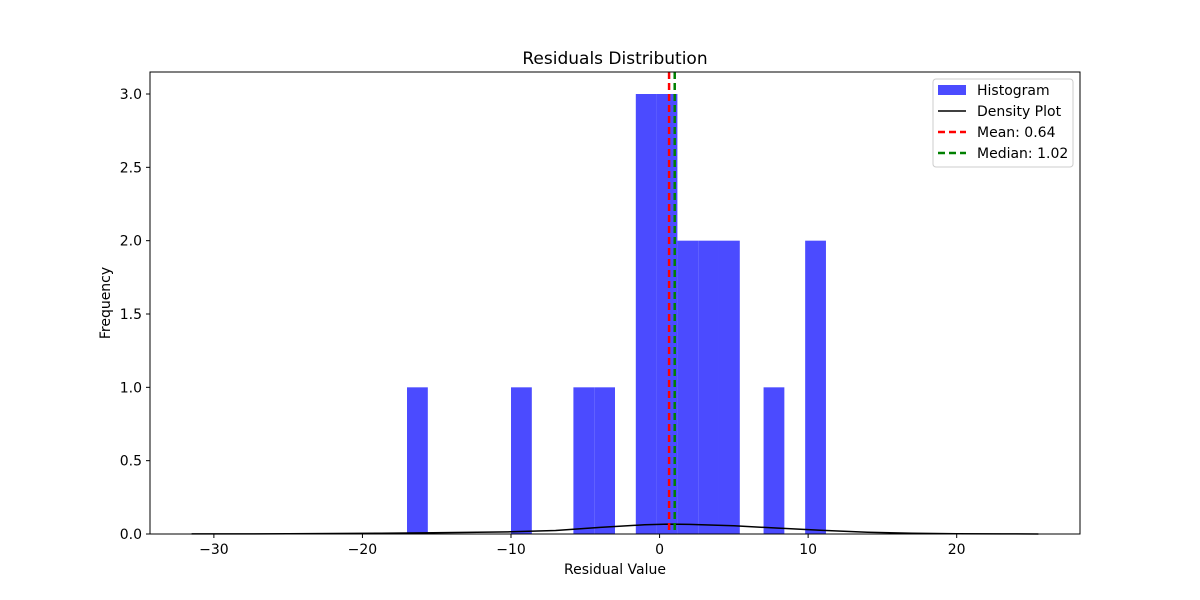  What do you see at coordinates (131, 462) in the screenshot?
I see `y-tick-label: 0.5` at bounding box center [131, 462].